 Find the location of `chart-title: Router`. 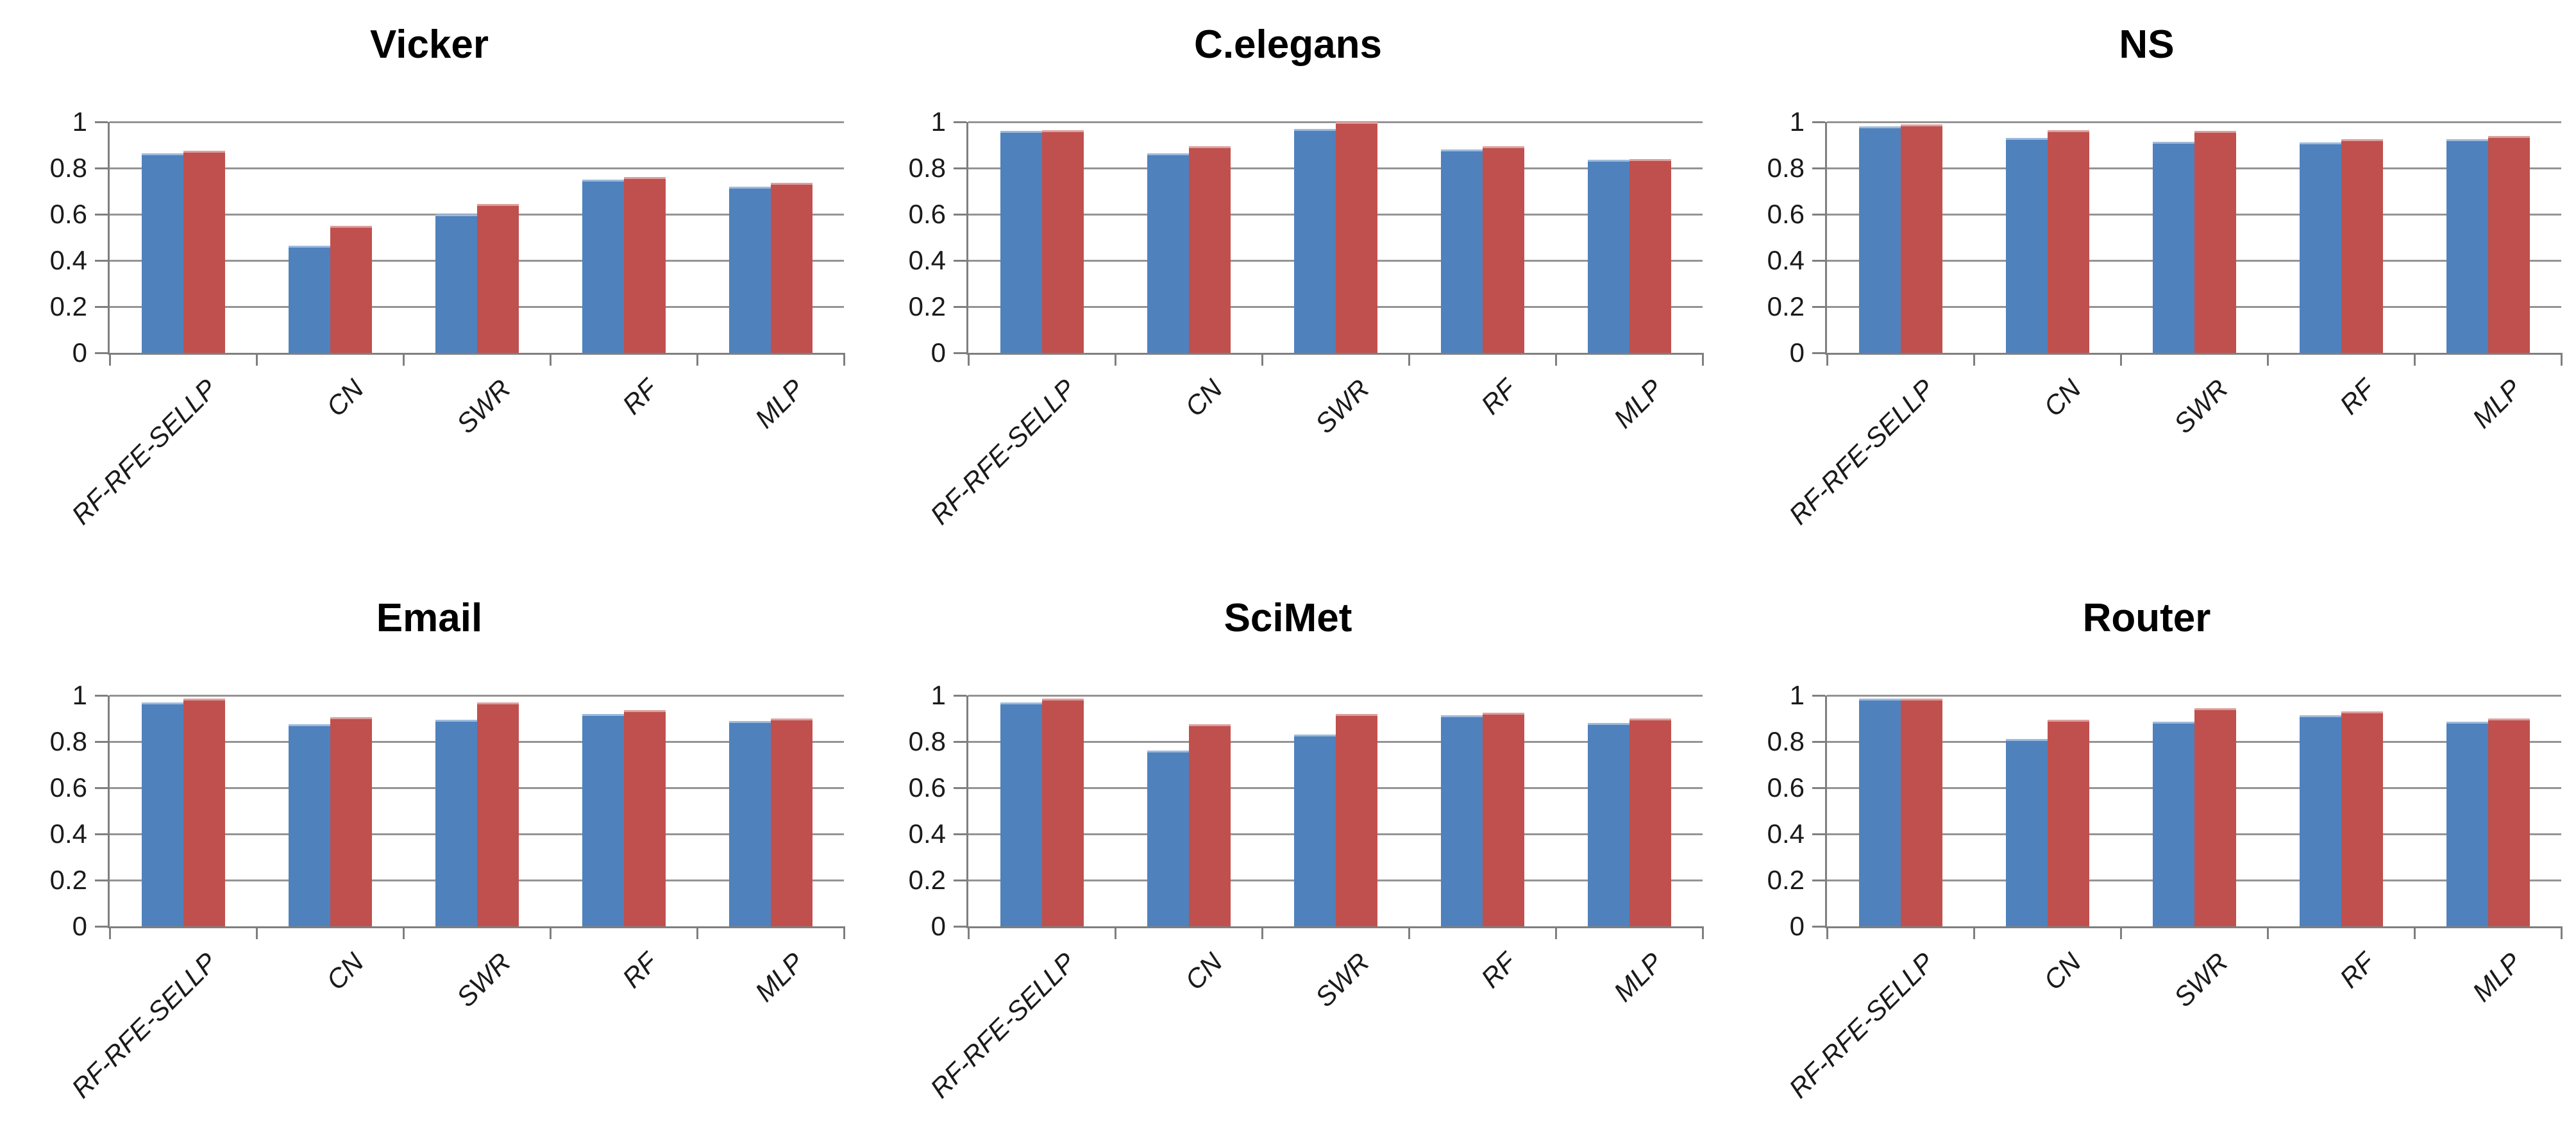

chart-title: Router is located at coordinates (2146, 618).